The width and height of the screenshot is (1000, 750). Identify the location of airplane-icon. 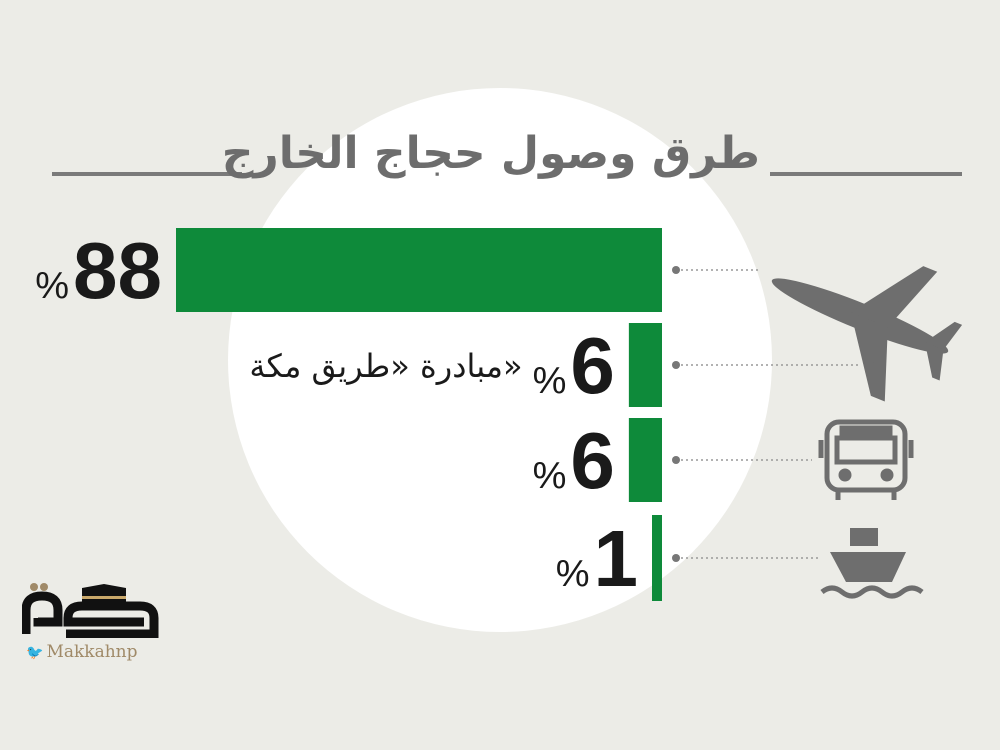
(867, 334).